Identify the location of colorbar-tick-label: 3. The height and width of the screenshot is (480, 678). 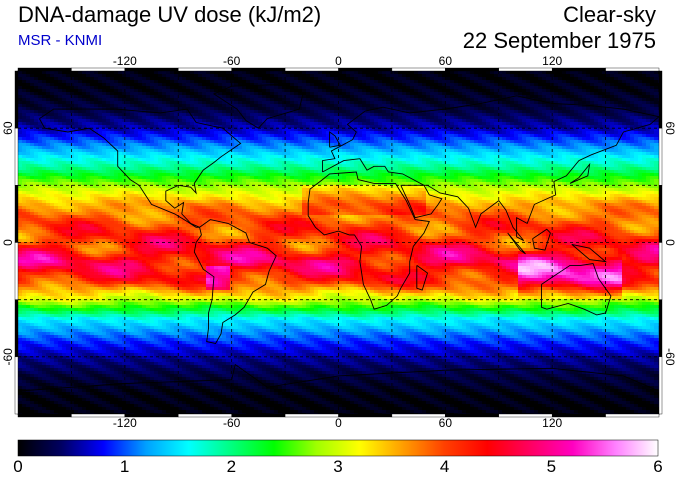
(338, 466).